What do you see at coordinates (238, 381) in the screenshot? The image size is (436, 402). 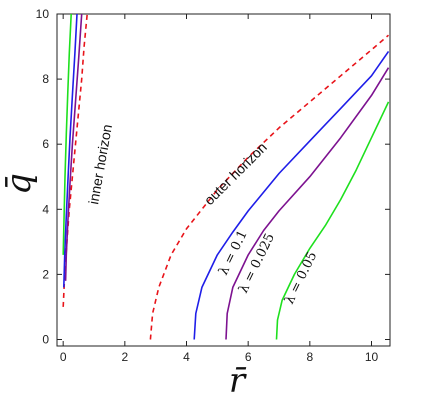 I see `x-axis-label: r̄` at bounding box center [238, 381].